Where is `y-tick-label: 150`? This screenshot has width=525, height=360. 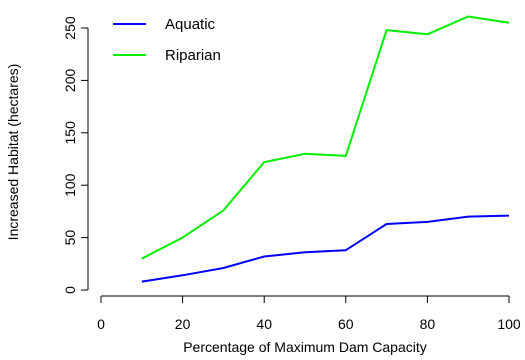
y-tick-label: 150 is located at coordinates (70, 133).